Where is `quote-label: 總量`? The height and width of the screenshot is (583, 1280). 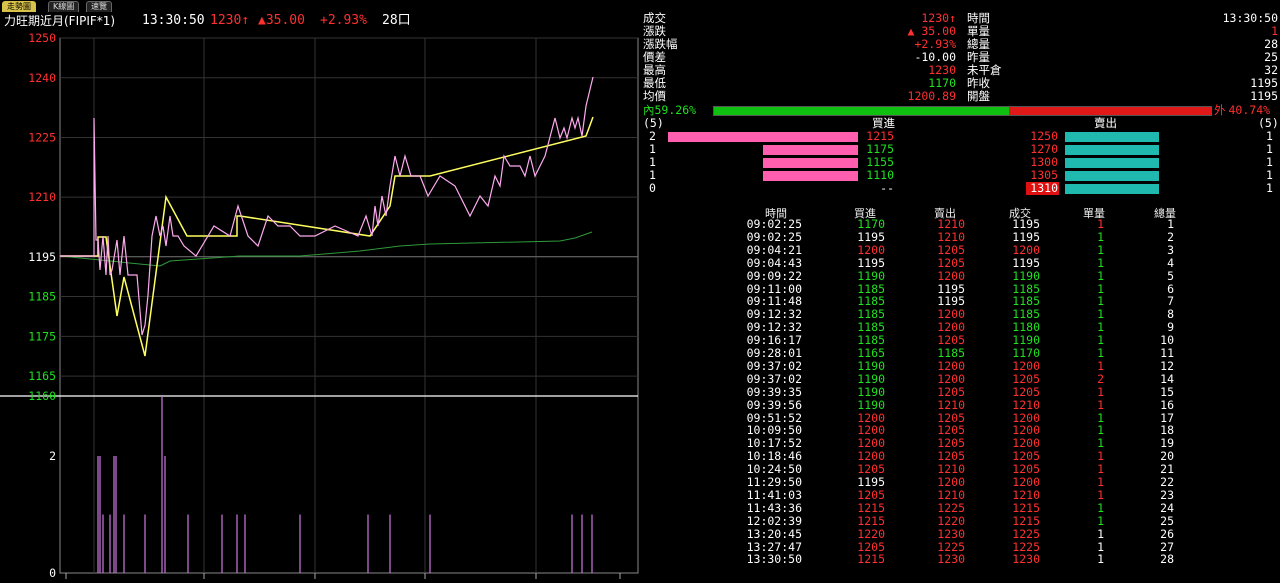
quote-label: 總量 is located at coordinates (978, 44).